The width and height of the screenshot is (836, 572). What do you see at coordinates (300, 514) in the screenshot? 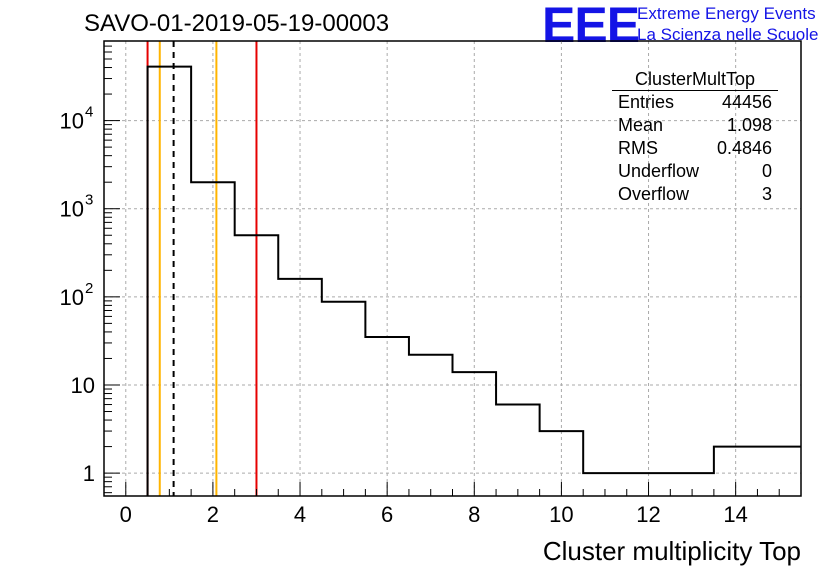
I see `x-tick-label: 4` at bounding box center [300, 514].